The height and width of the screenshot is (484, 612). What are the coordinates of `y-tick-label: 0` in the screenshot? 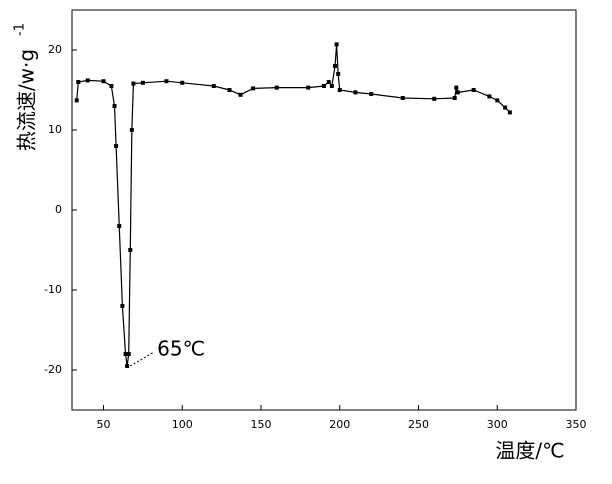 It's located at (58, 209).